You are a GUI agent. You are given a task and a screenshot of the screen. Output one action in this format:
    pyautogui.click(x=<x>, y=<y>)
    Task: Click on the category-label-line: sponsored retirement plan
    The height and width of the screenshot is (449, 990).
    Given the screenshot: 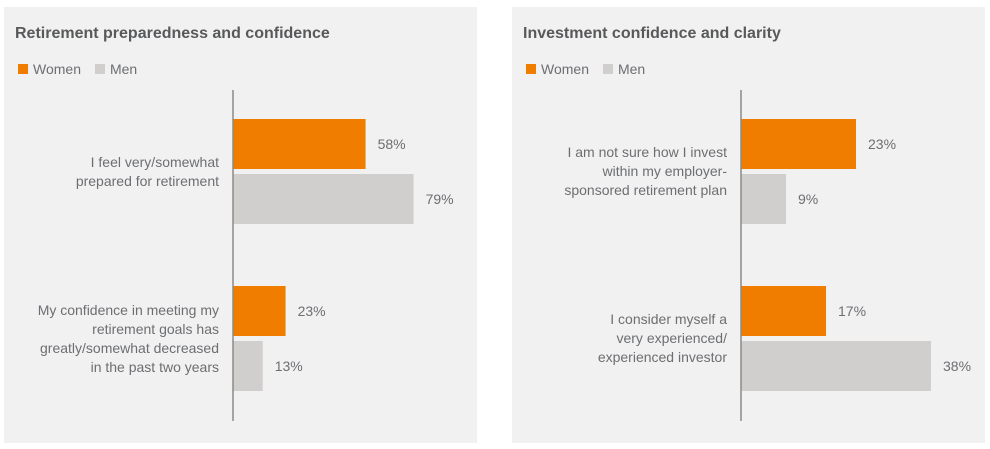 What is the action you would take?
    pyautogui.click(x=645, y=190)
    